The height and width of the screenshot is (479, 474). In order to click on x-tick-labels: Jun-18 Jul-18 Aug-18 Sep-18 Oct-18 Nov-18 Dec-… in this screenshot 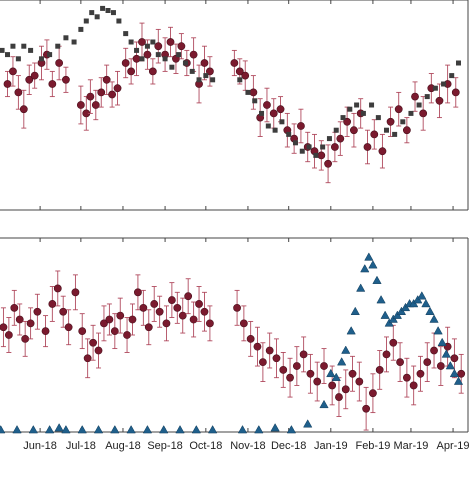, I will do `click(246, 446)`.